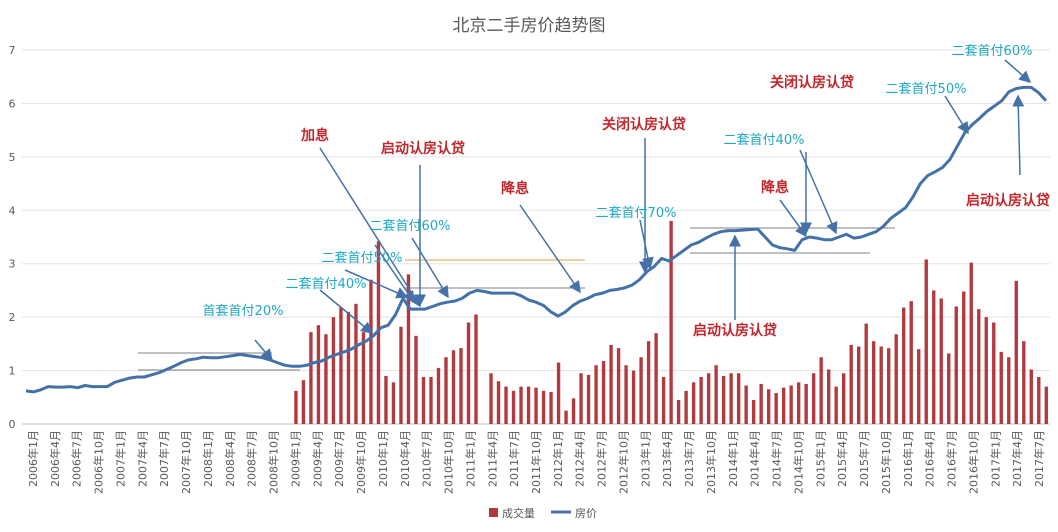 The width and height of the screenshot is (1058, 532). What do you see at coordinates (243, 311) in the screenshot?
I see `annotation-cyan: 首套首付20%` at bounding box center [243, 311].